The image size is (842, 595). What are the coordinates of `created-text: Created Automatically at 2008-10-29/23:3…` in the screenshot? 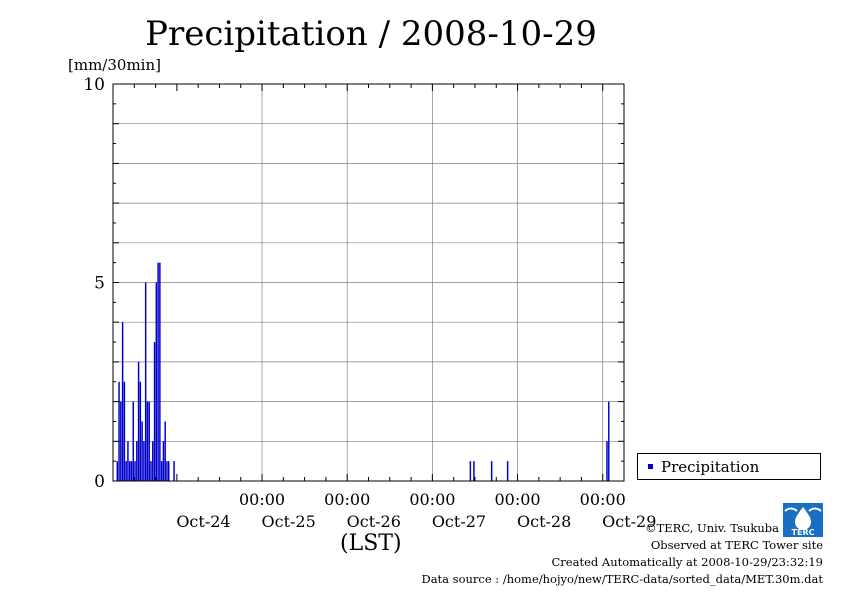 It's located at (687, 562).